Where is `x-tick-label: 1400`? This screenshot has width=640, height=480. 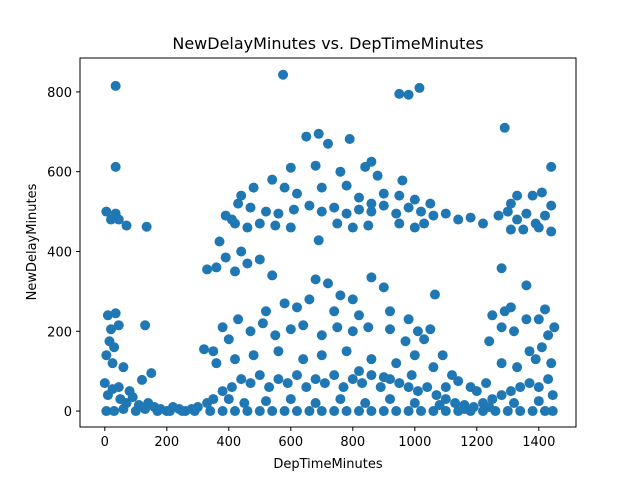 x-tick-label: 1400 is located at coordinates (538, 442).